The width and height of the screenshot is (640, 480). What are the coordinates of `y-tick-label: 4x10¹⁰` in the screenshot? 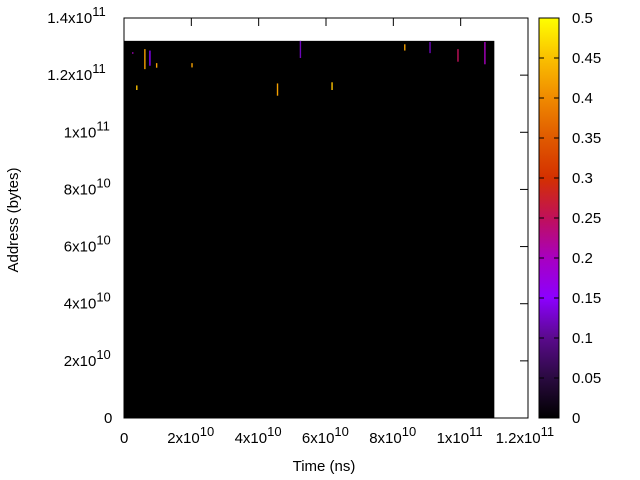 It's located at (87, 301).